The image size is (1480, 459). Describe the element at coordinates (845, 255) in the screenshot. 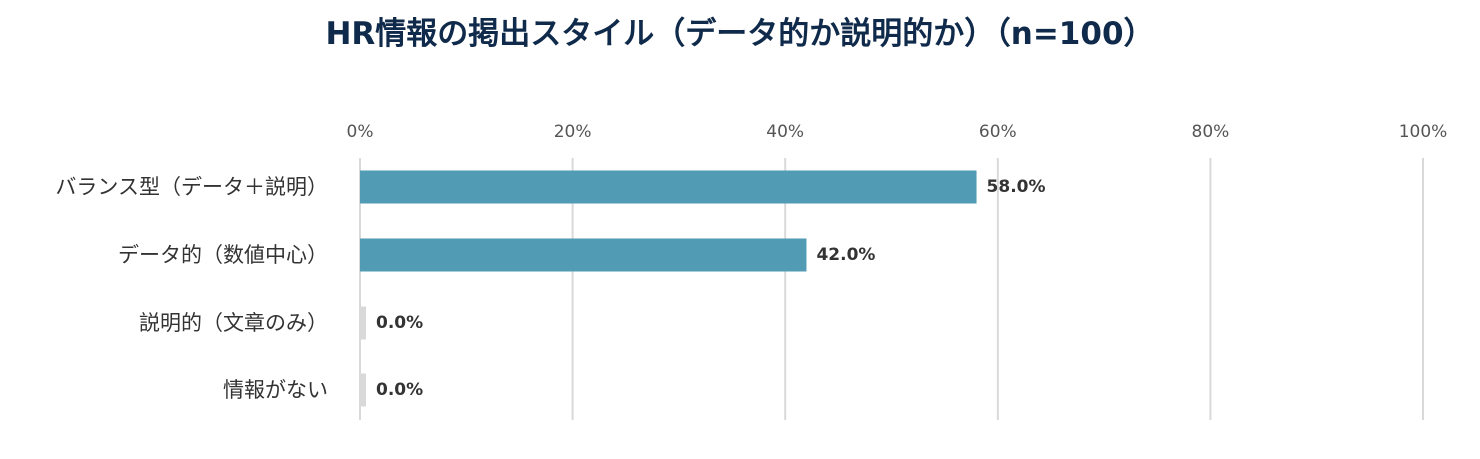

I see `data-label: 42.0%` at that location.